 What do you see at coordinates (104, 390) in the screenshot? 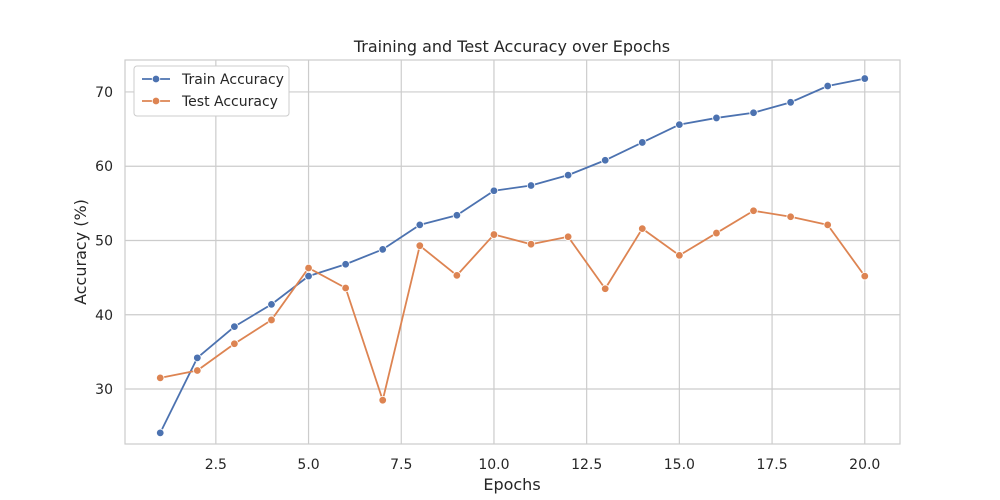
I see `y-tick-label: 30` at bounding box center [104, 390].